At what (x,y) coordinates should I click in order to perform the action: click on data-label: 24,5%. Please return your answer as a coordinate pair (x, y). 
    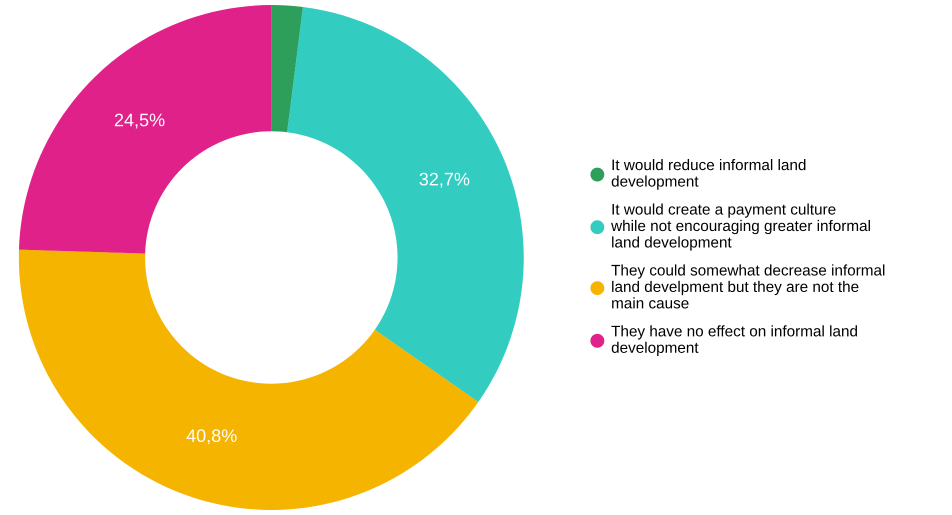
    Looking at the image, I should click on (139, 121).